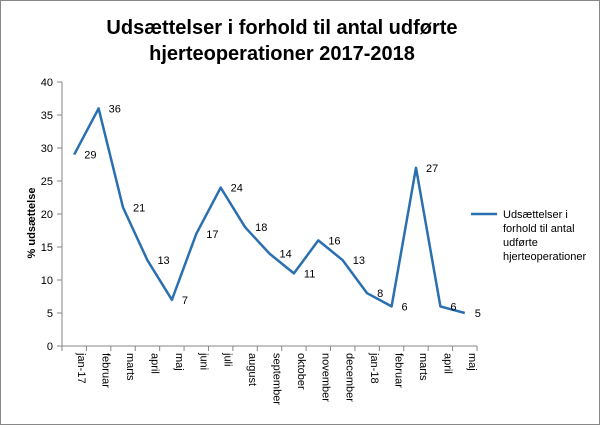  I want to click on y-axis-ticks: 0 5 10 15 20 25 30 35 40, so click(51, 215).